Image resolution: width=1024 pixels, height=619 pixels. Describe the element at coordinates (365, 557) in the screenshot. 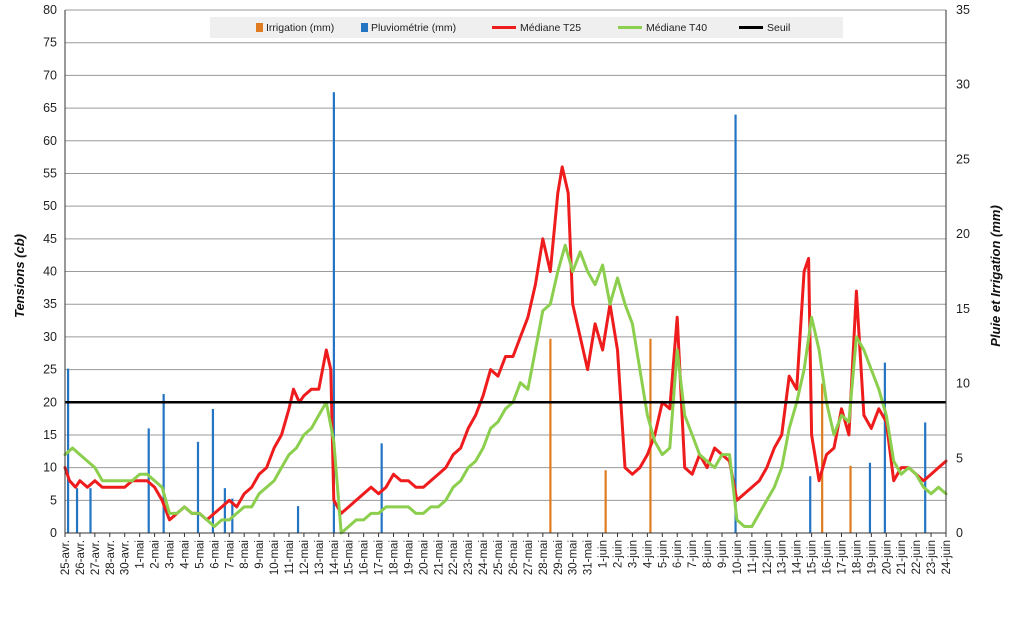

I see `x-tick-label: 16-mai` at that location.